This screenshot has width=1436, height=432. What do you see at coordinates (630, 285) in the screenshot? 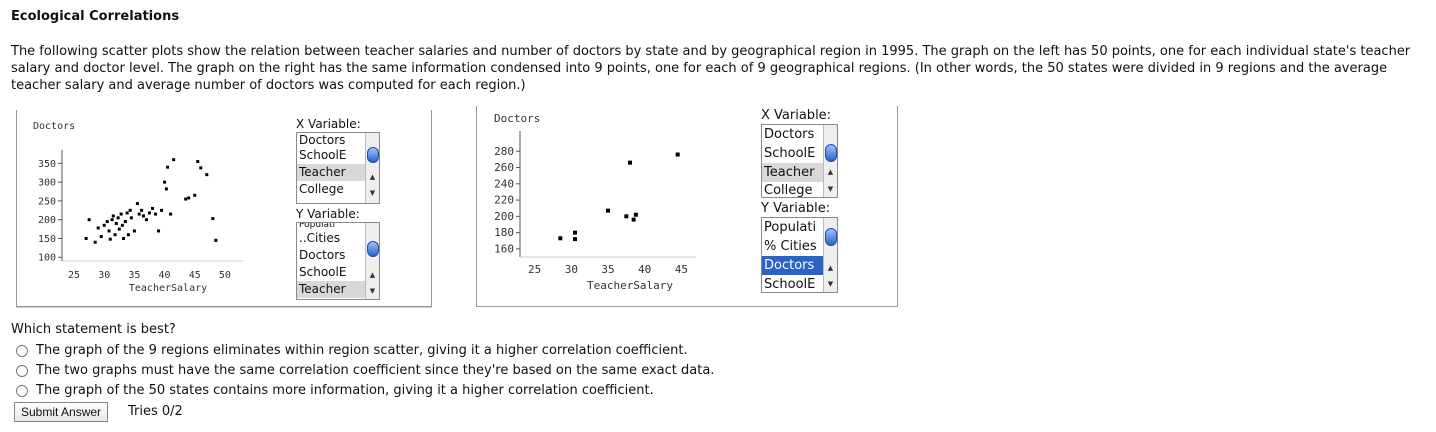
I see `x-axis-label: TeacherSalary` at bounding box center [630, 285].